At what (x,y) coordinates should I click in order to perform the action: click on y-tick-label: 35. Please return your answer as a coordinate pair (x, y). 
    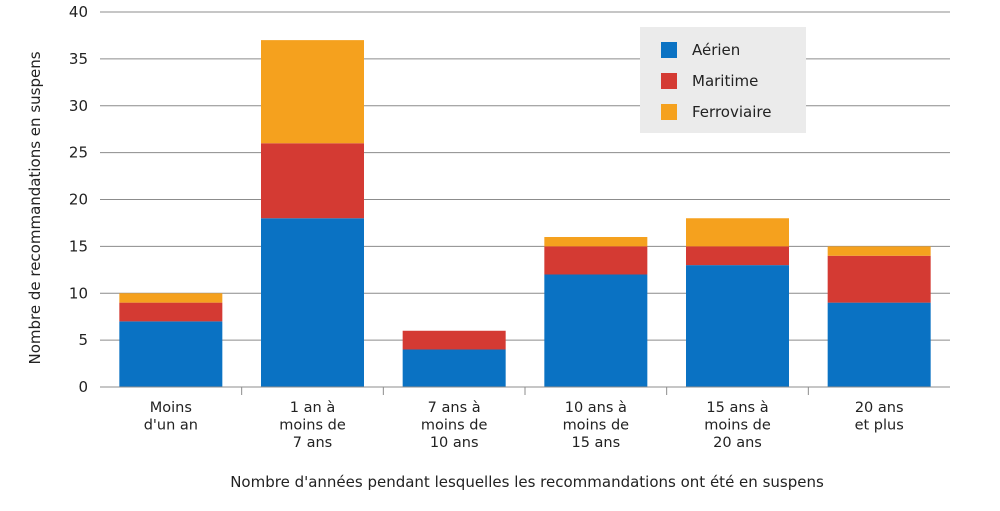
    Looking at the image, I should click on (78, 59).